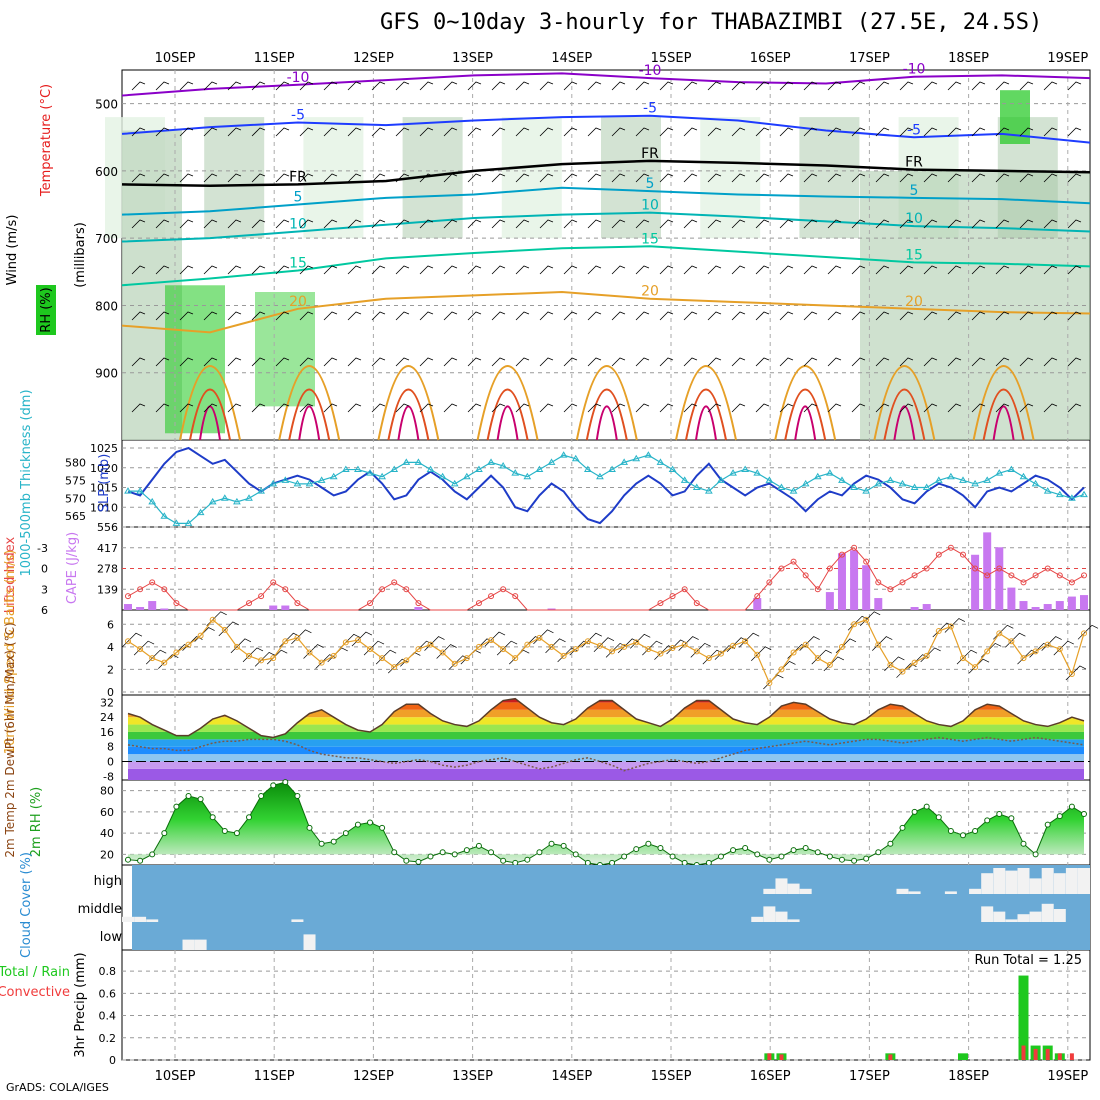  Describe the element at coordinates (1071, 881) in the screenshot. I see `cloud-cell-high` at that location.